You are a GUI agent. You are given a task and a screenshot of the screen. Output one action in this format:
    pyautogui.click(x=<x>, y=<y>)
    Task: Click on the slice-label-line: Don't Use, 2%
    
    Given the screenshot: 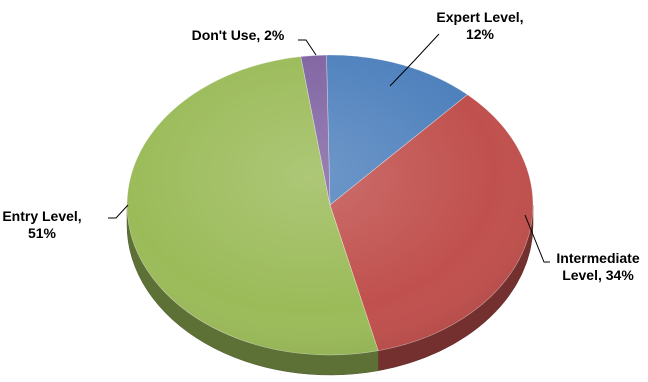 What is the action you would take?
    pyautogui.click(x=238, y=35)
    